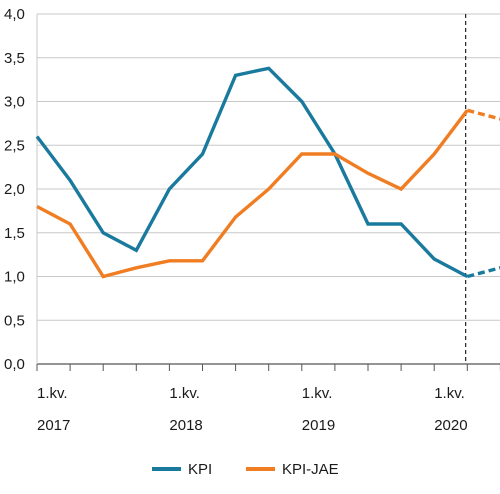 The image size is (500, 494). What do you see at coordinates (14, 102) in the screenshot?
I see `y-tick-label: 3,0` at bounding box center [14, 102].